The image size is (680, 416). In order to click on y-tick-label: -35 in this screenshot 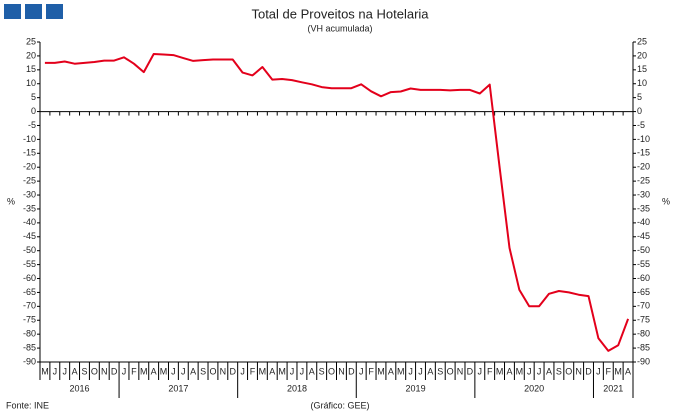, I will do `click(29, 208)`.